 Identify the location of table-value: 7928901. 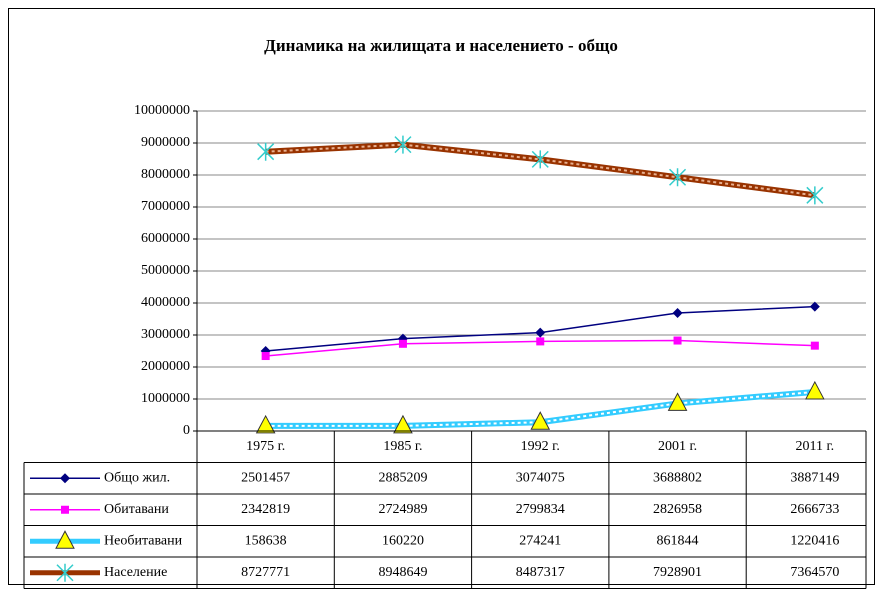
(677, 572).